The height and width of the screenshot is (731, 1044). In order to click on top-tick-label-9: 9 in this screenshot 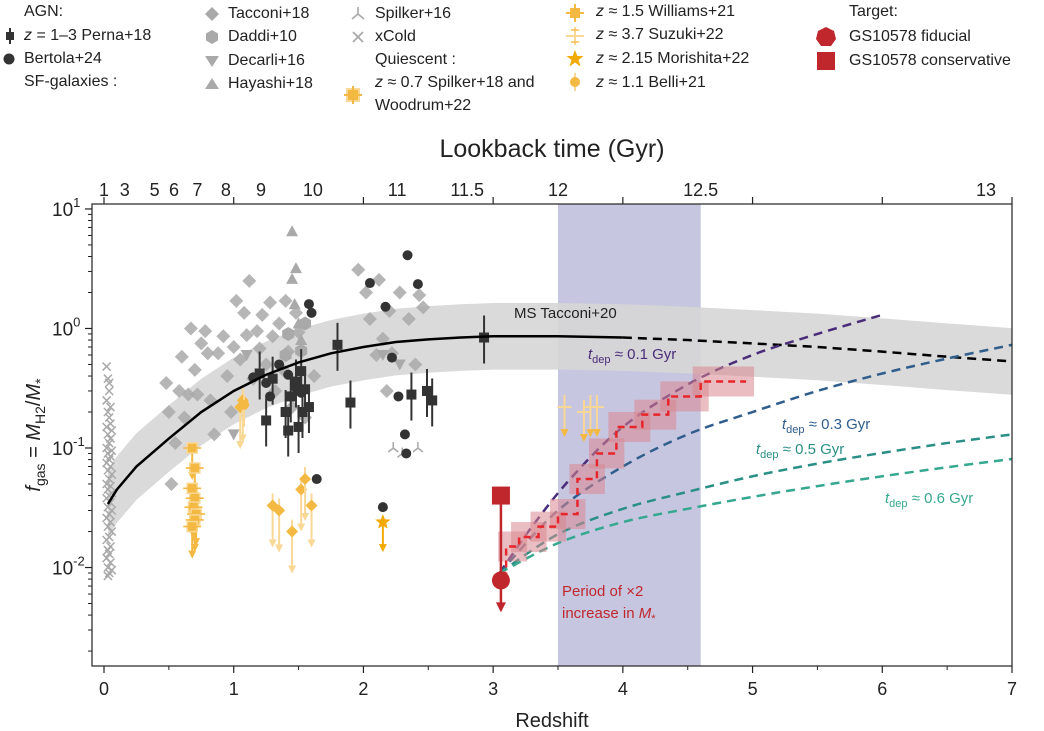, I will do `click(261, 190)`.